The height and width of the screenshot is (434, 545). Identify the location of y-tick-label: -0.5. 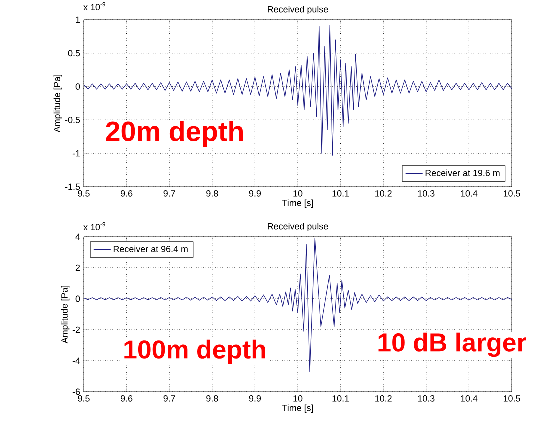
(72, 120).